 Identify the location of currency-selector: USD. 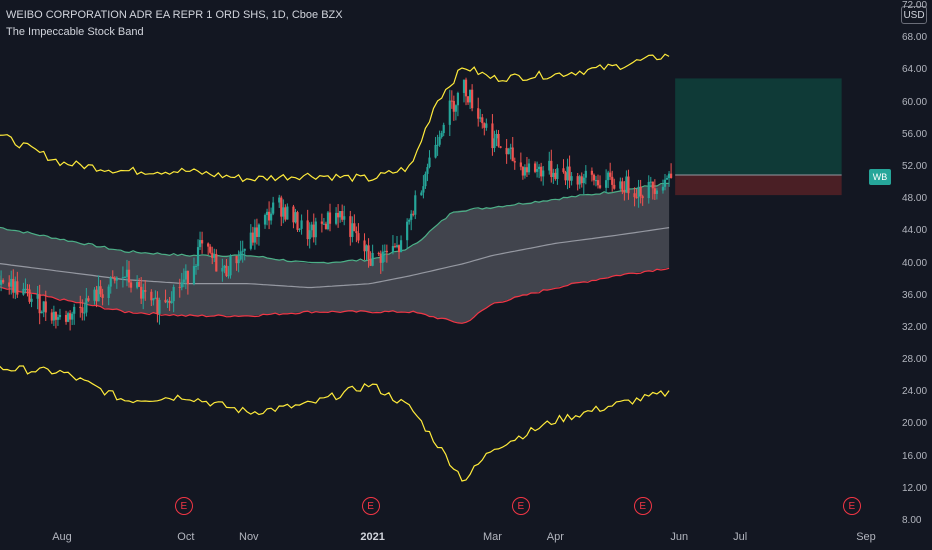
(914, 15).